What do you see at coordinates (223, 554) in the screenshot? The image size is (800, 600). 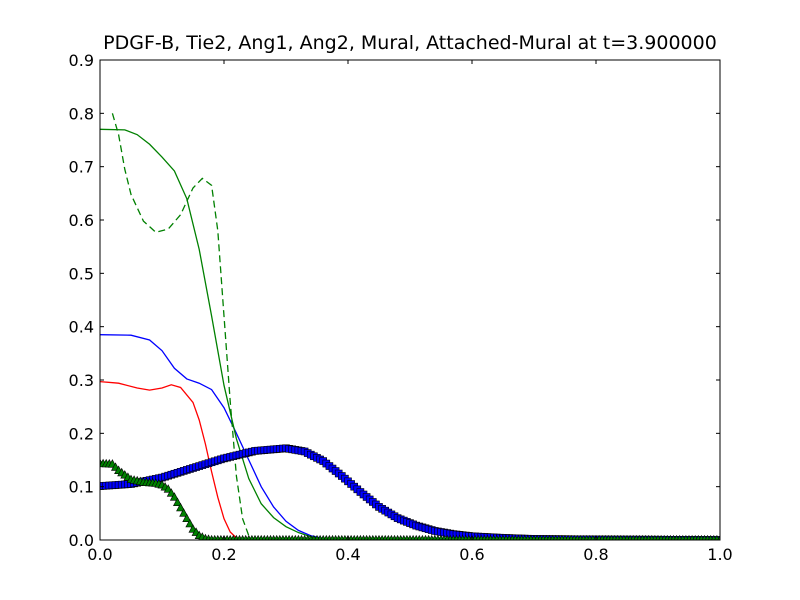 I see `x-tick-label: 0.2` at bounding box center [223, 554].